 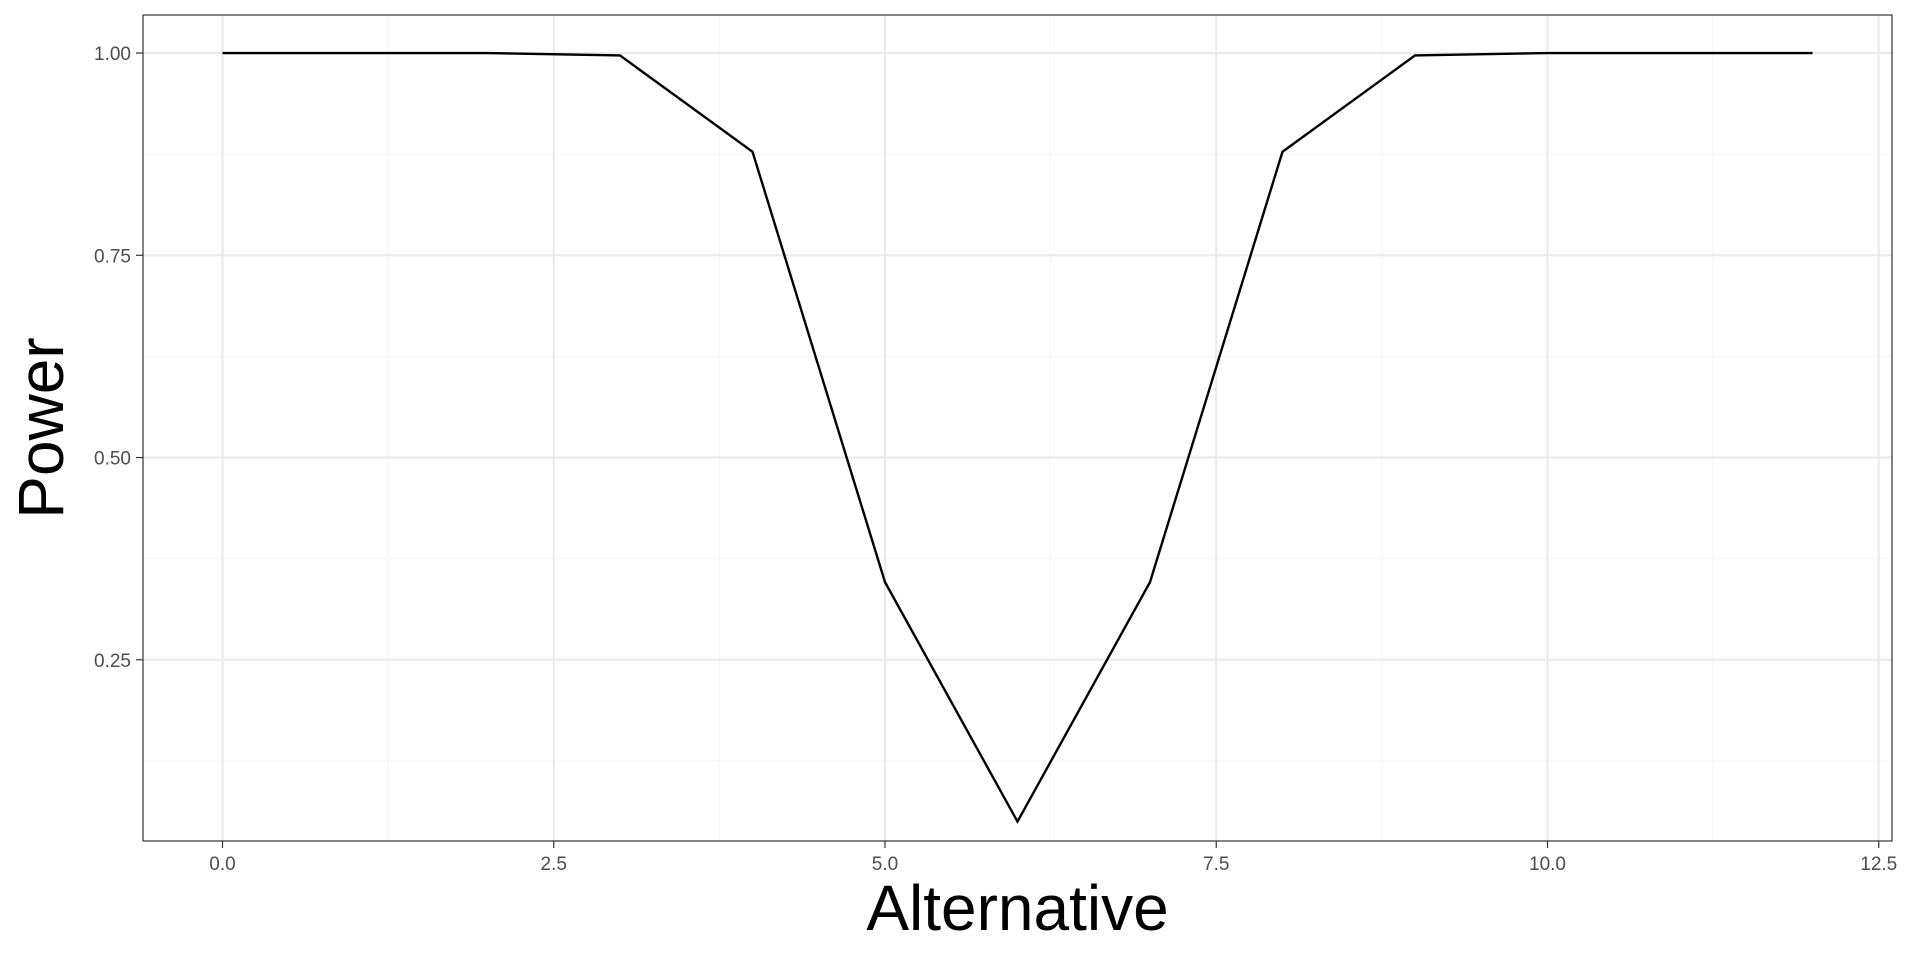 I want to click on y-tick-label: 0.75, so click(x=112, y=256).